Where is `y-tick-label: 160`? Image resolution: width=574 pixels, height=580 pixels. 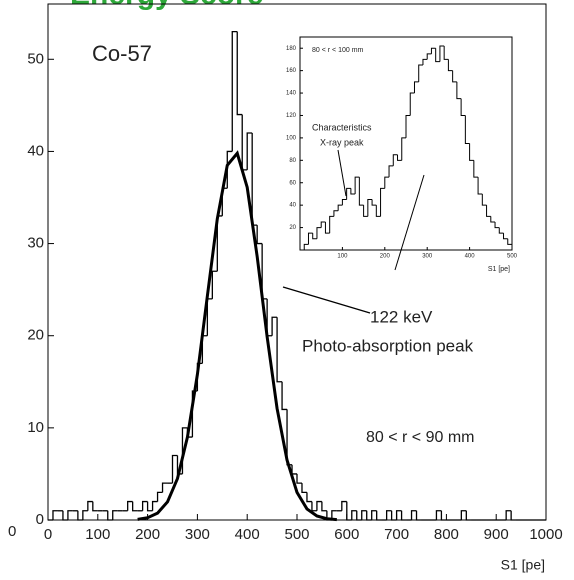
y-tick-label: 160 is located at coordinates (291, 71).